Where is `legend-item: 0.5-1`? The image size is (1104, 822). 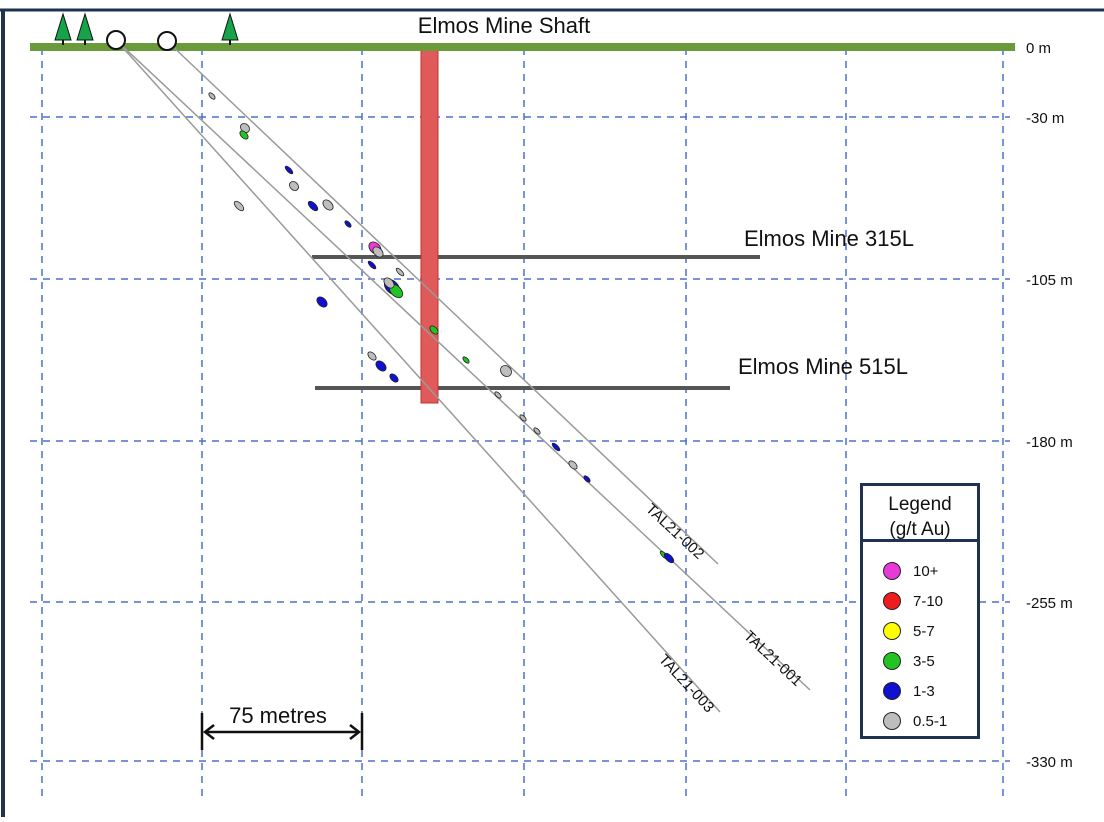 legend-item: 0.5-1 is located at coordinates (920, 721).